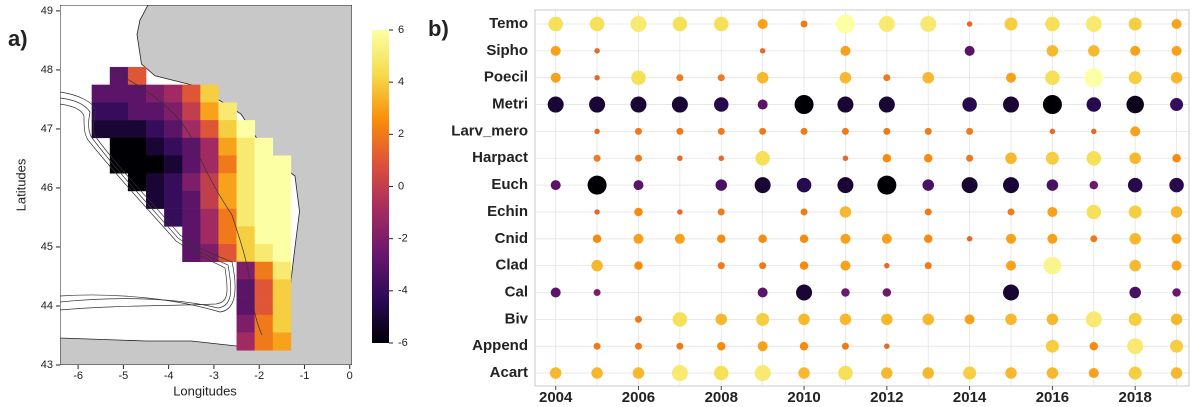 Image resolution: width=1198 pixels, height=407 pixels. What do you see at coordinates (47, 11) in the screenshot?
I see `y-tick-label: 49` at bounding box center [47, 11].